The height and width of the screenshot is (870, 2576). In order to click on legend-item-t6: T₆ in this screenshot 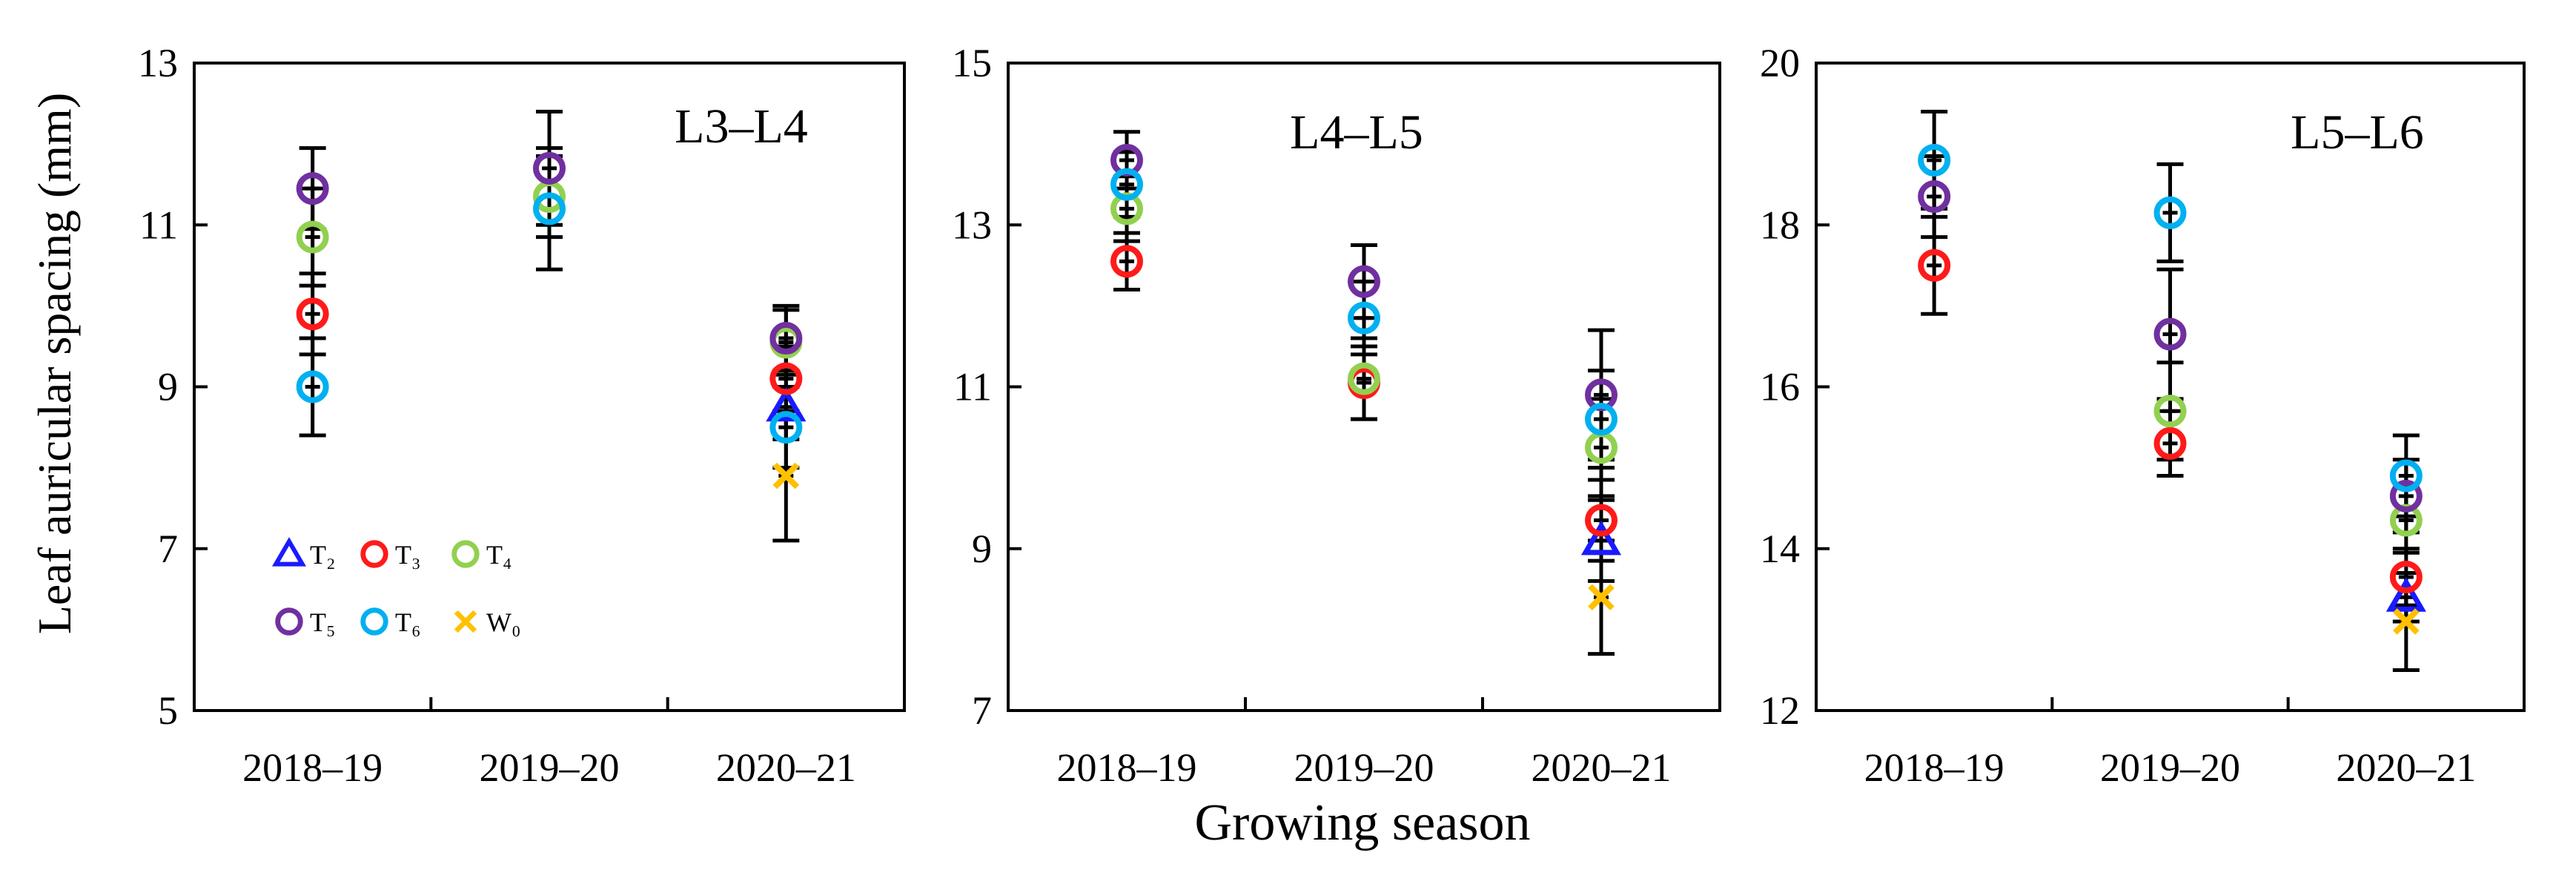, I will do `click(390, 622)`.